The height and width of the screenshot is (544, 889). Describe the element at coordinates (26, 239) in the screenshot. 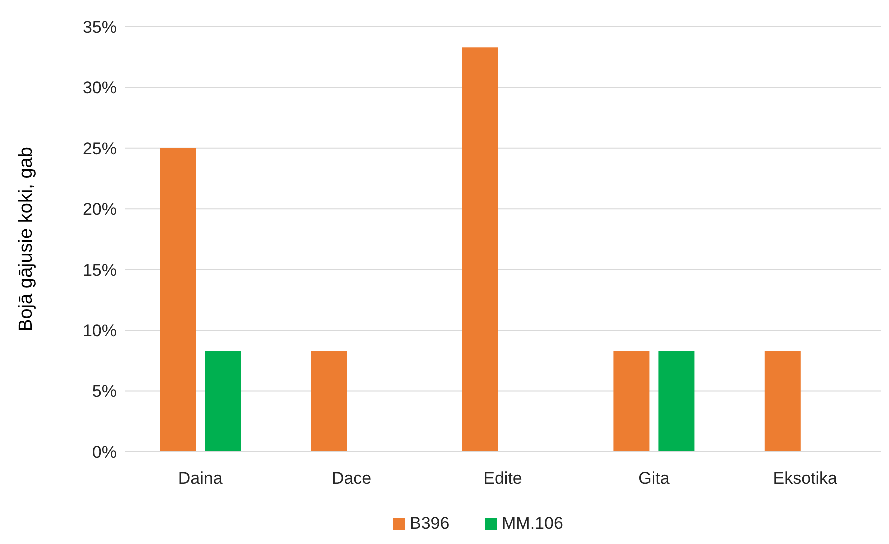

I see `y-axis-title: Bojā gājusie koki, gab` at that location.